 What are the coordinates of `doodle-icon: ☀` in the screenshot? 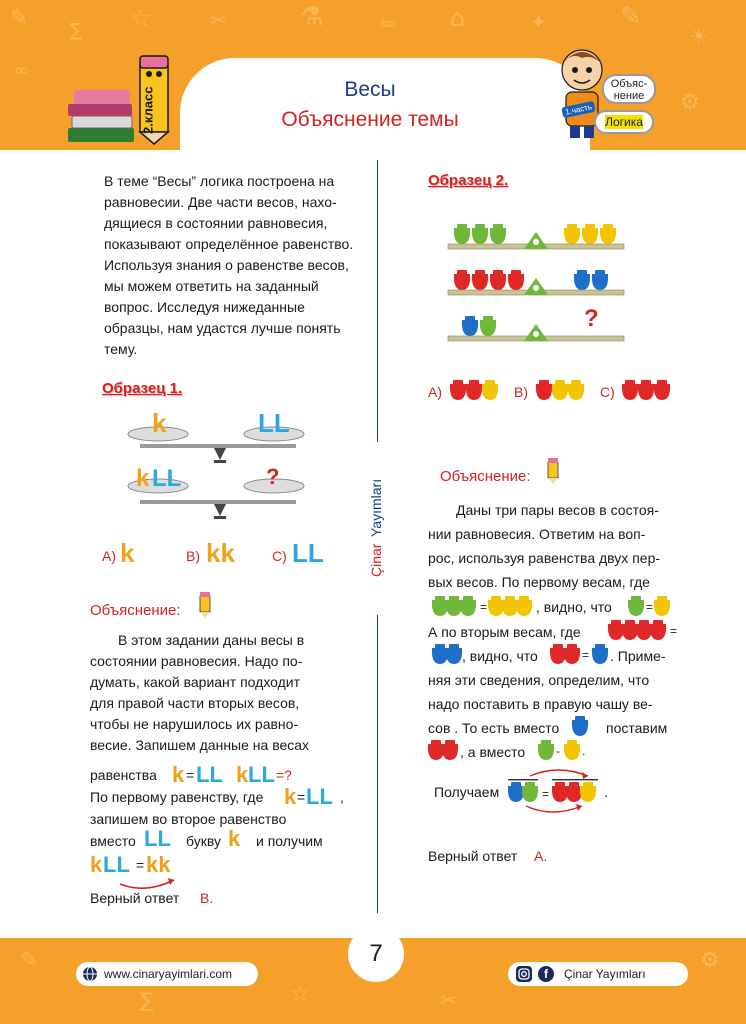 It's located at (699, 36).